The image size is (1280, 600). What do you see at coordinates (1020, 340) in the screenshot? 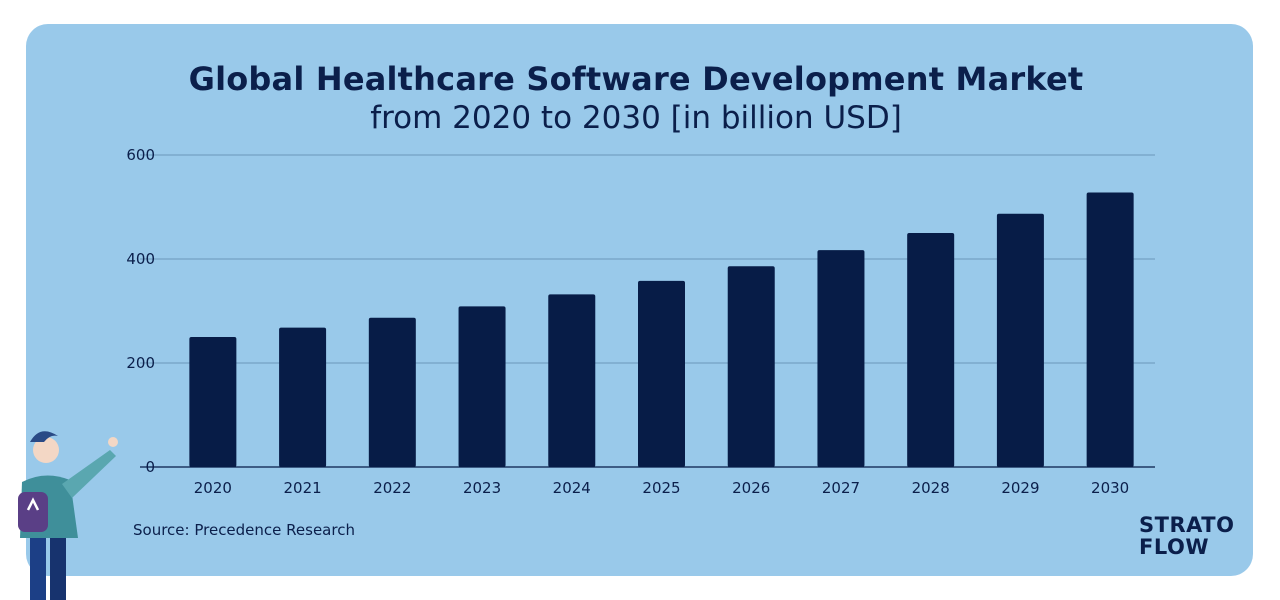
I see `bar-2029` at bounding box center [1020, 340].